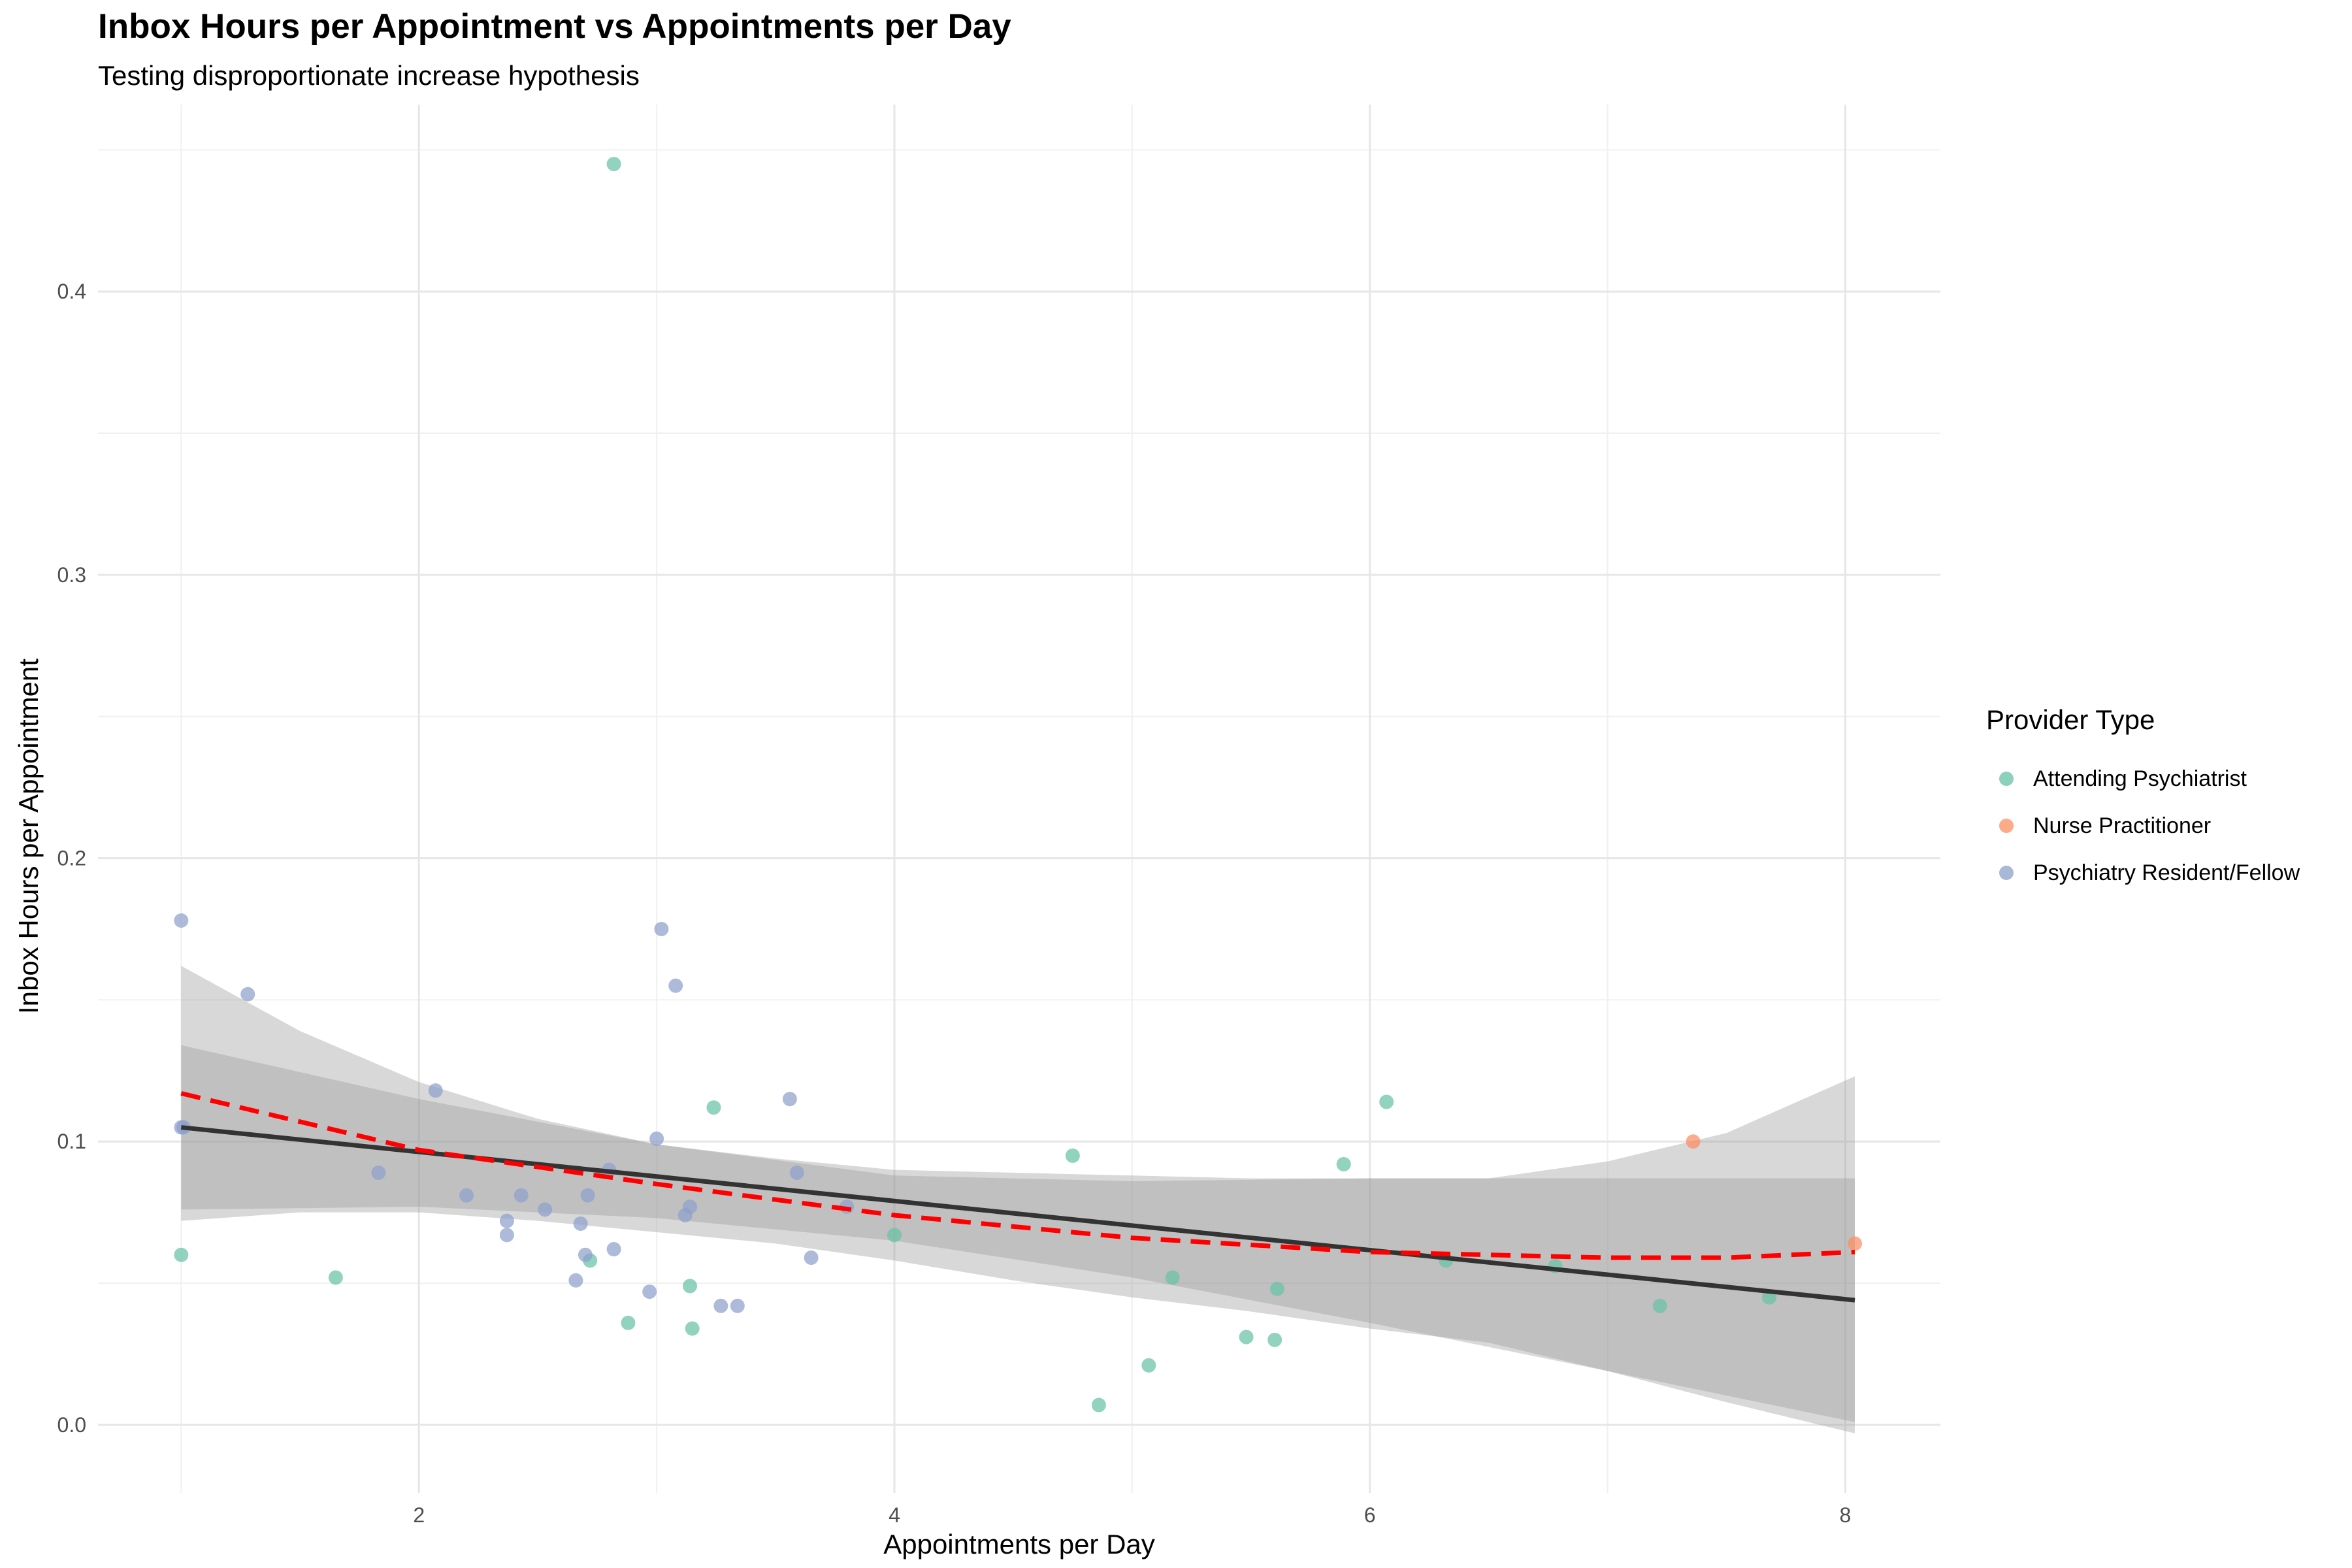  I want to click on loess-fit-line, so click(1017, 1175).